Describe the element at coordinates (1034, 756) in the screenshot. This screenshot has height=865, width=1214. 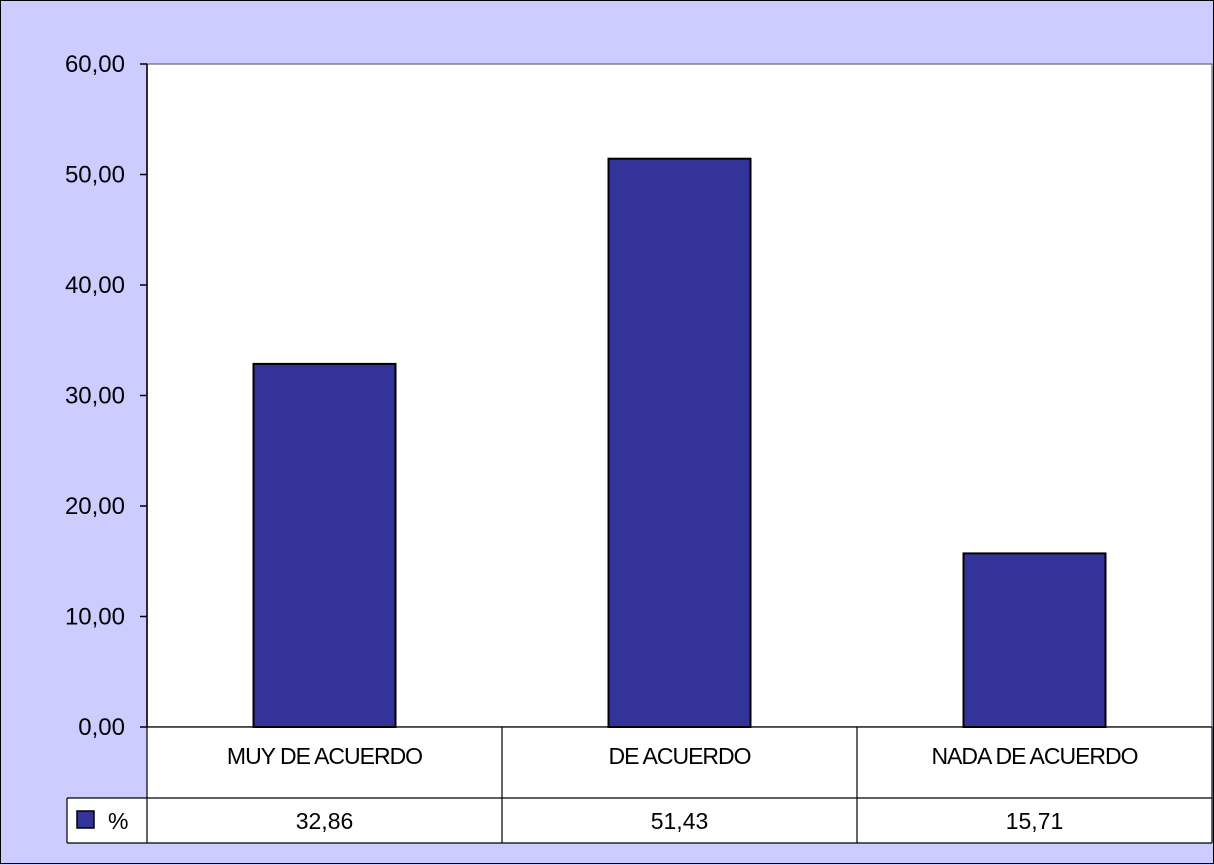
I see `category-label: NADA DE ACUERDO` at that location.